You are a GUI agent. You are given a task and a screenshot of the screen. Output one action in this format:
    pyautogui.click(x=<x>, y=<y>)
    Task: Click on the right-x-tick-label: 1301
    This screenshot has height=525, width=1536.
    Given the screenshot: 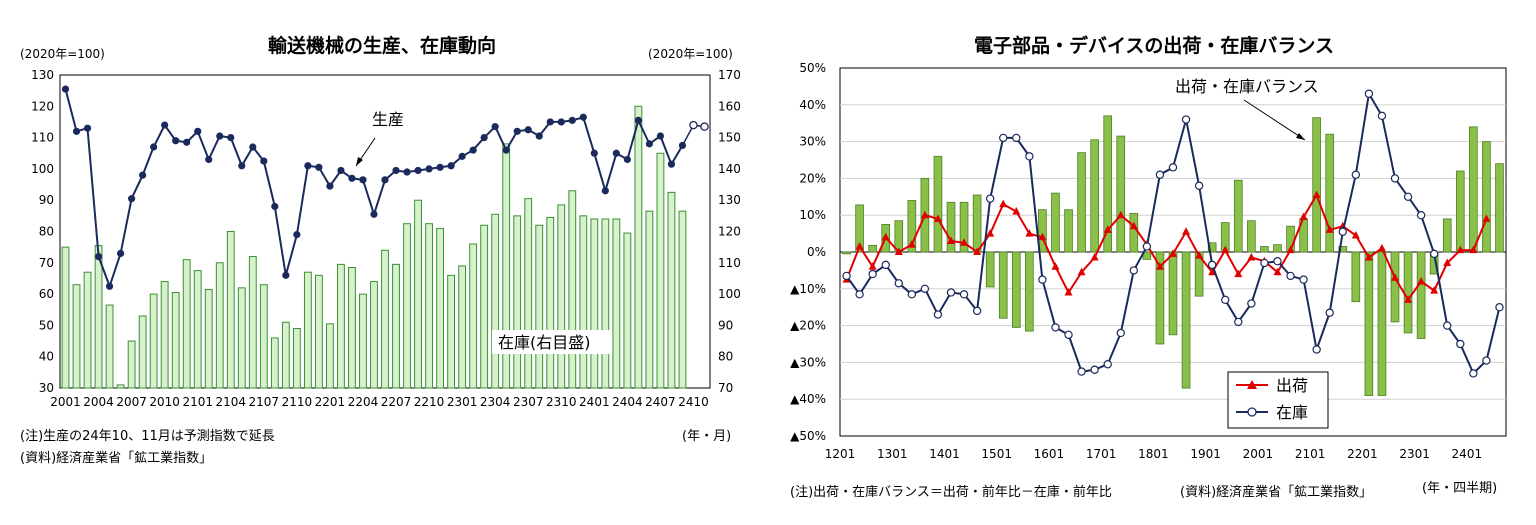 What is the action you would take?
    pyautogui.click(x=892, y=454)
    